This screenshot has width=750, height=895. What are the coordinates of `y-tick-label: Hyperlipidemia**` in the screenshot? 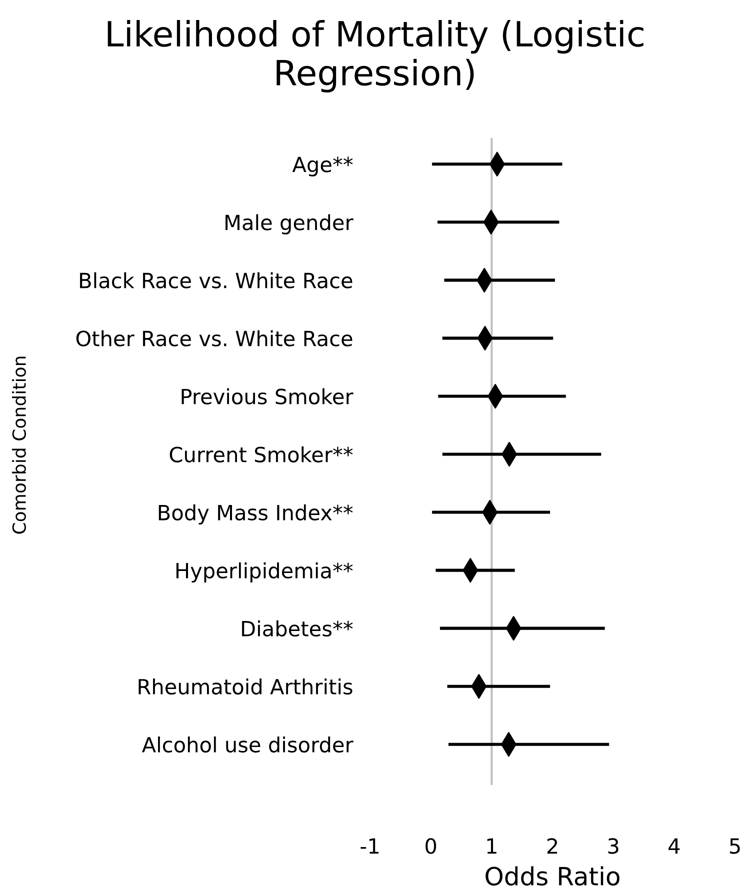 It's located at (264, 572).